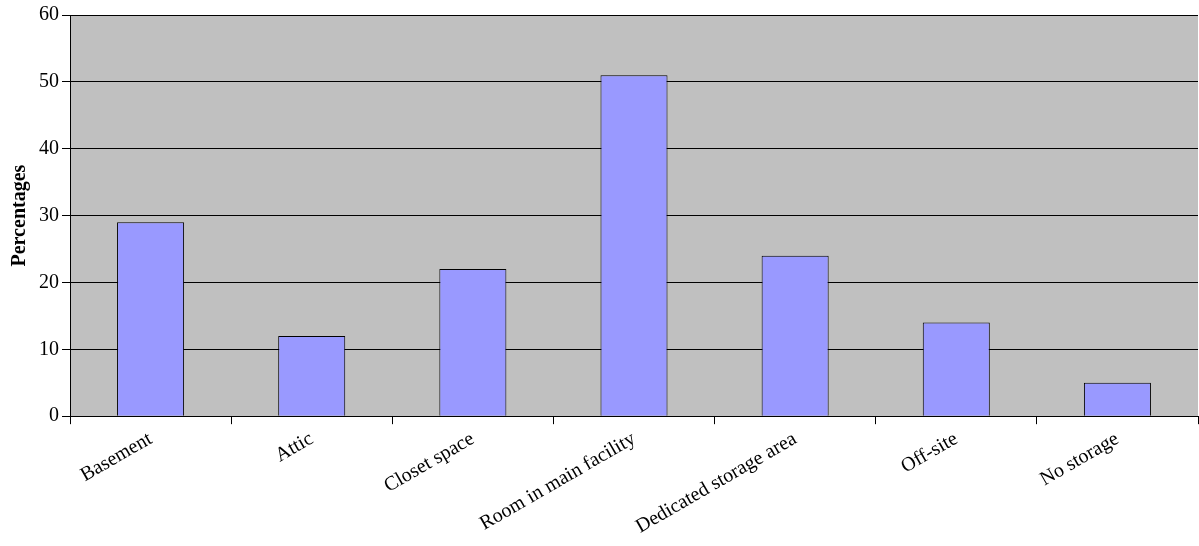 Image resolution: width=1199 pixels, height=546 pixels. I want to click on y-tick-label: 20, so click(49, 280).